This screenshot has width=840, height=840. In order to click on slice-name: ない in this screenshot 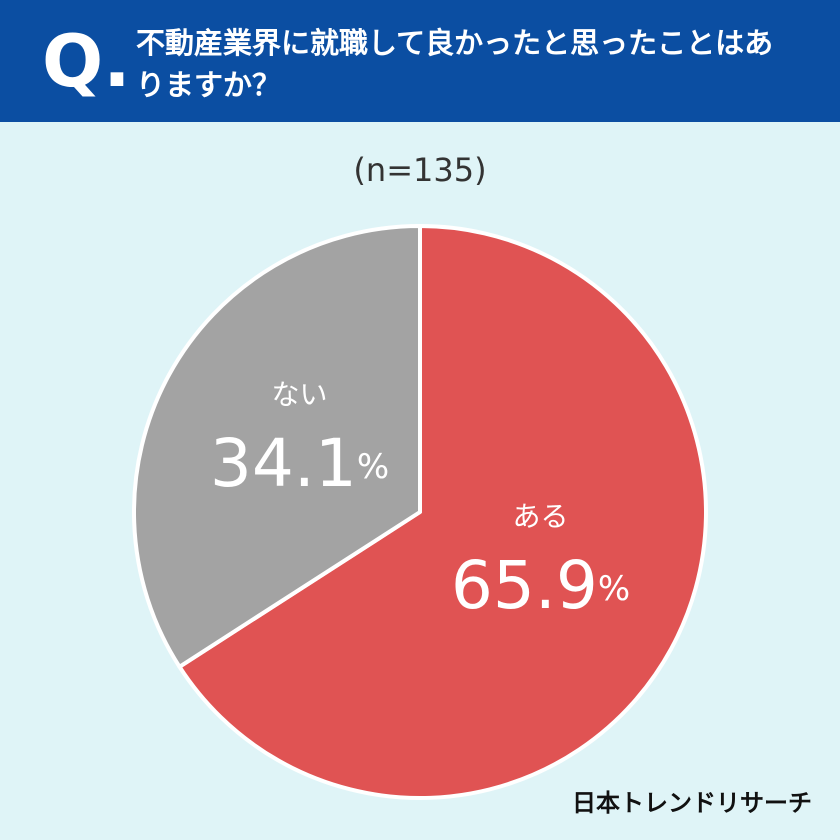, I will do `click(299, 394)`.